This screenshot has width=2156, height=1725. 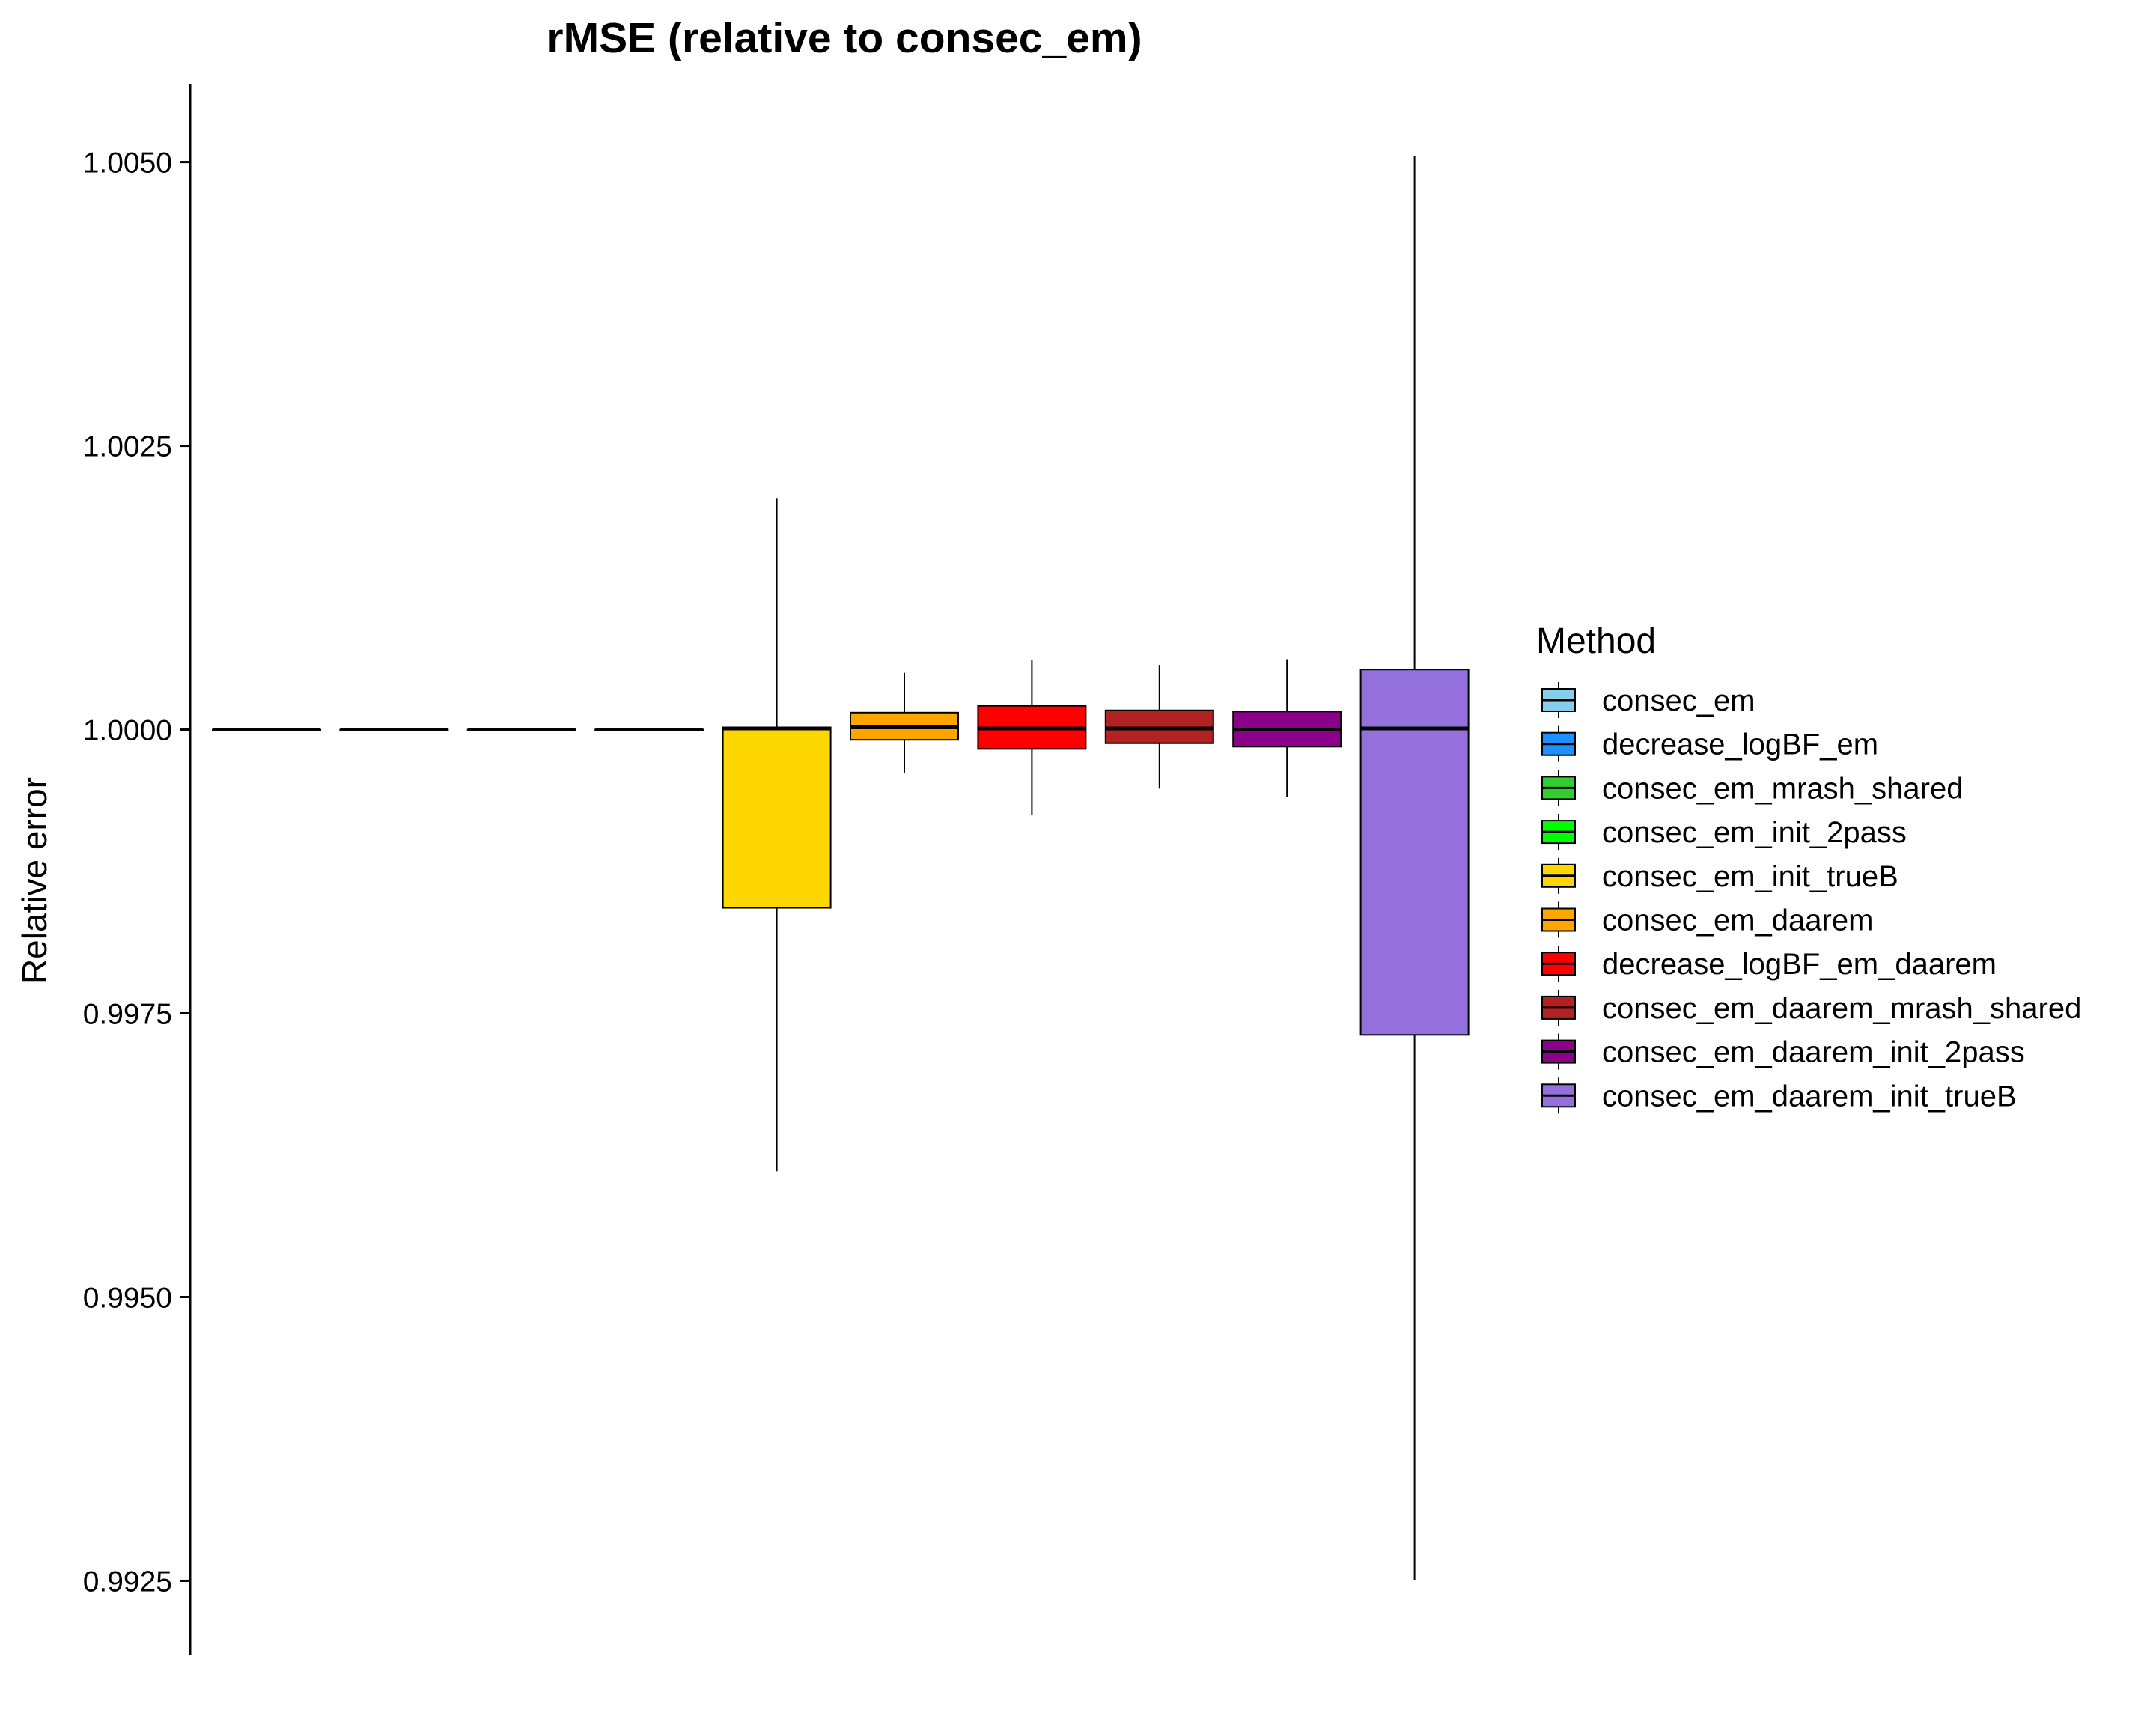 I want to click on legend-item: decrease_logBF_em_daarem, so click(x=1769, y=964).